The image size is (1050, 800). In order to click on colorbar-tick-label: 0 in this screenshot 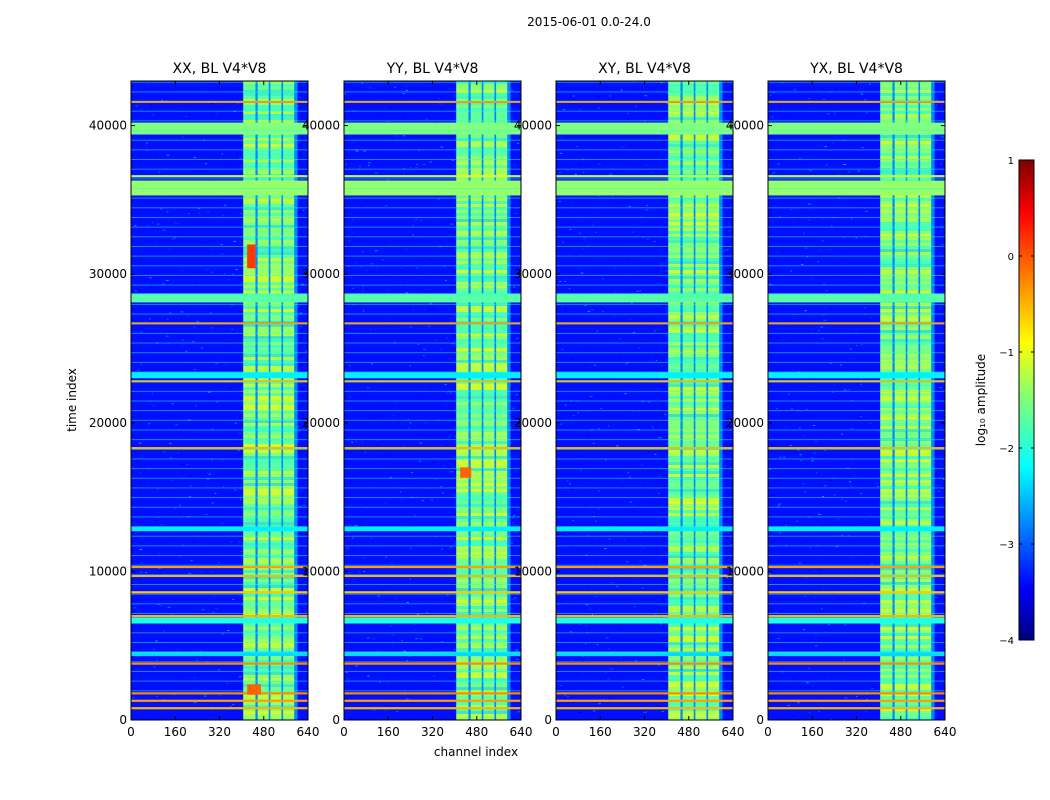, I will do `click(1011, 257)`.